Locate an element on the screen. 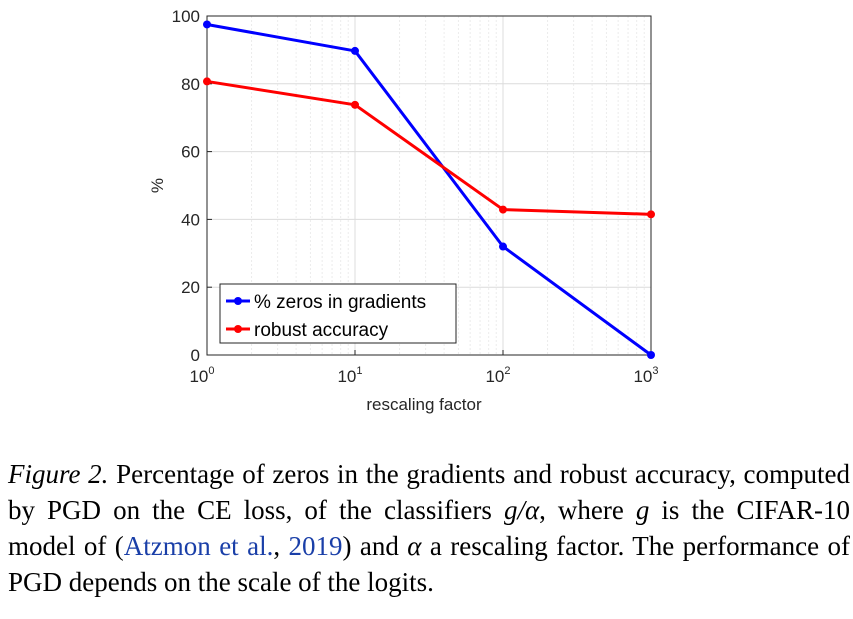 The height and width of the screenshot is (619, 853). legend-label-0: % zeros in gradients is located at coordinates (340, 302).